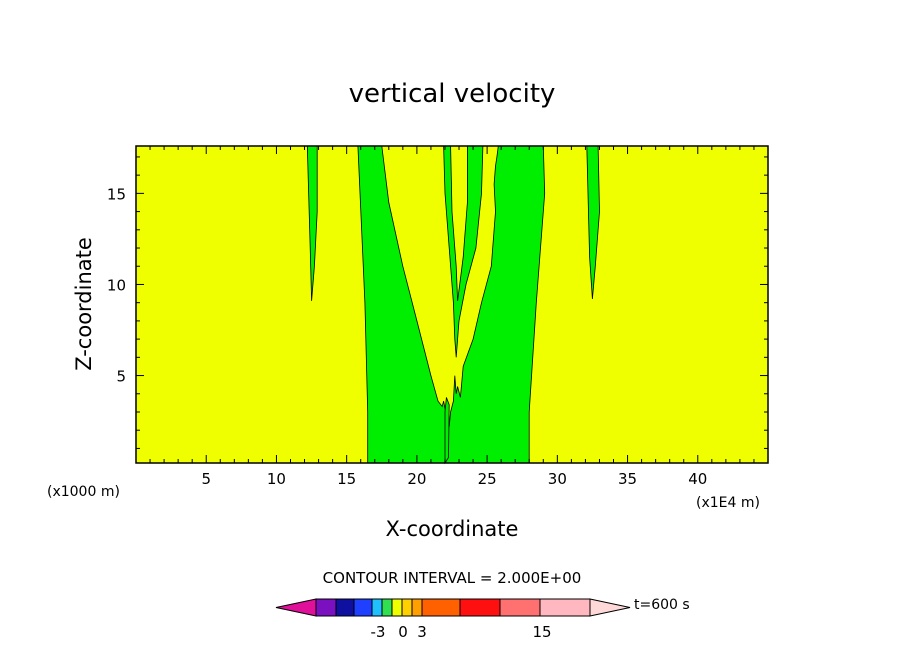 The image size is (904, 654). What do you see at coordinates (83, 492) in the screenshot?
I see `x-unit-left: (x1000 m)` at bounding box center [83, 492].